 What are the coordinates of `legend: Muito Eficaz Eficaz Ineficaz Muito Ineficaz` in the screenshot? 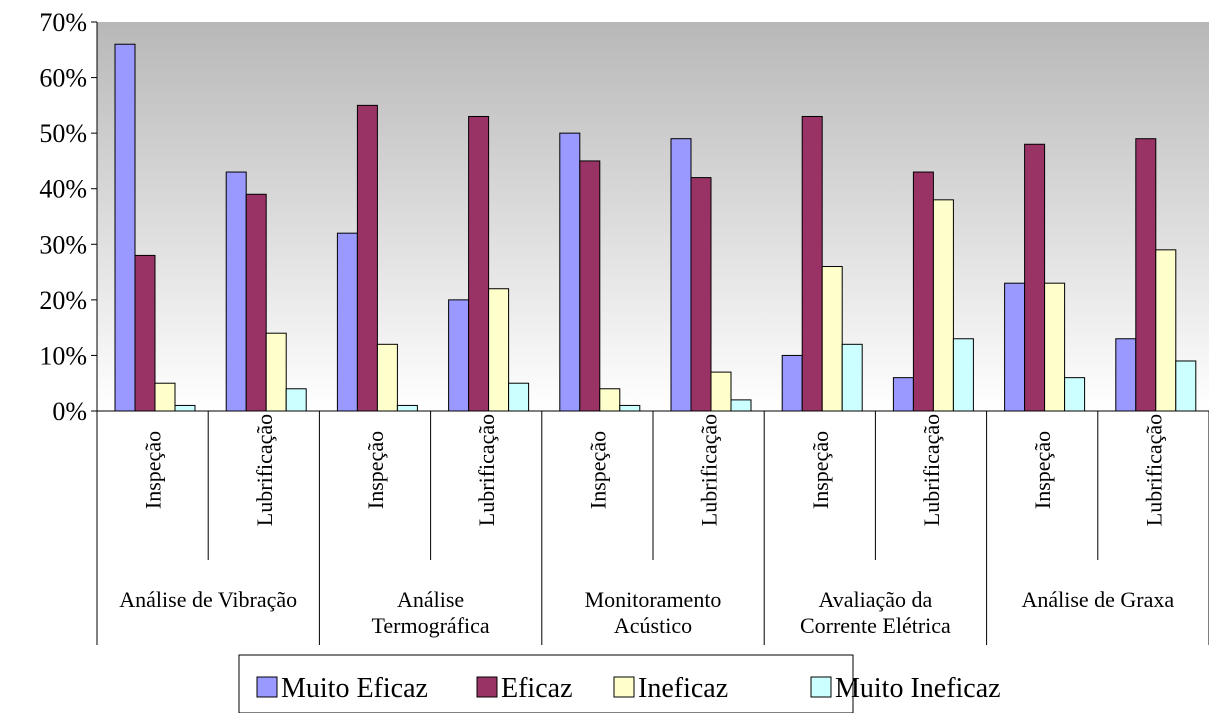 It's located at (619, 683).